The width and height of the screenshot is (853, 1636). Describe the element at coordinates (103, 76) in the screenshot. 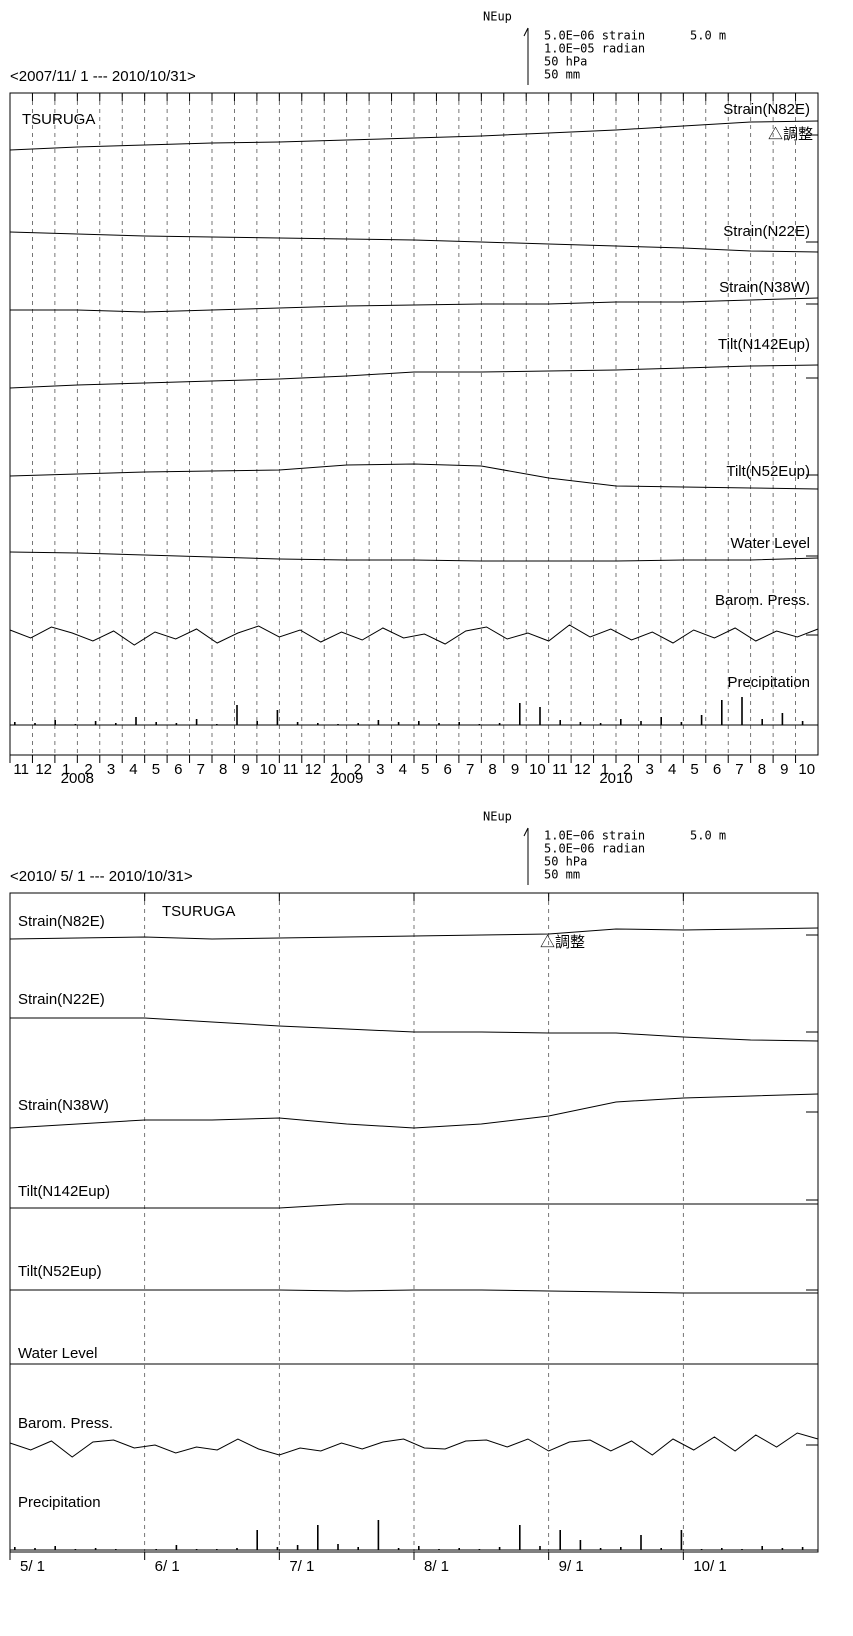

I see `date-range: <2007/11/ 1 --- 2010/10/31>` at that location.